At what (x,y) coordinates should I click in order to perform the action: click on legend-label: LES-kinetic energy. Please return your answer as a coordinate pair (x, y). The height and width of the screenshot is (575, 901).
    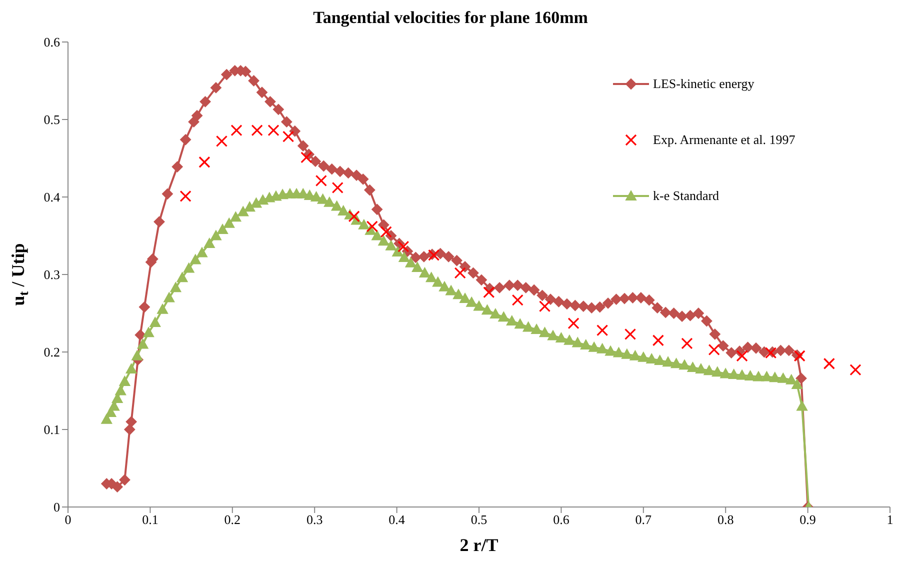
    Looking at the image, I should click on (703, 84).